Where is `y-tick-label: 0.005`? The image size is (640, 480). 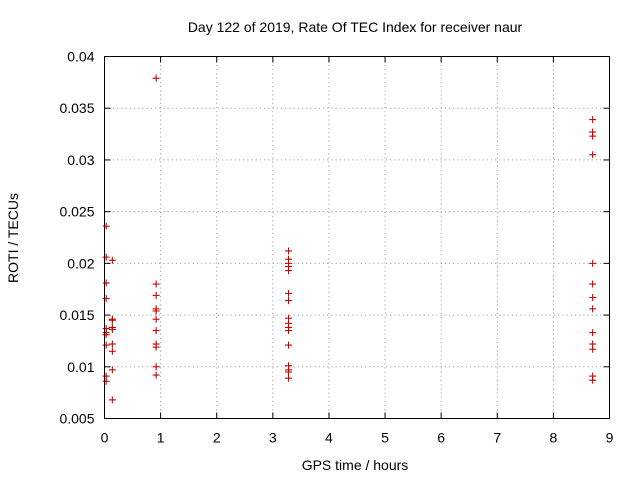 y-tick-label: 0.005 is located at coordinates (76, 419).